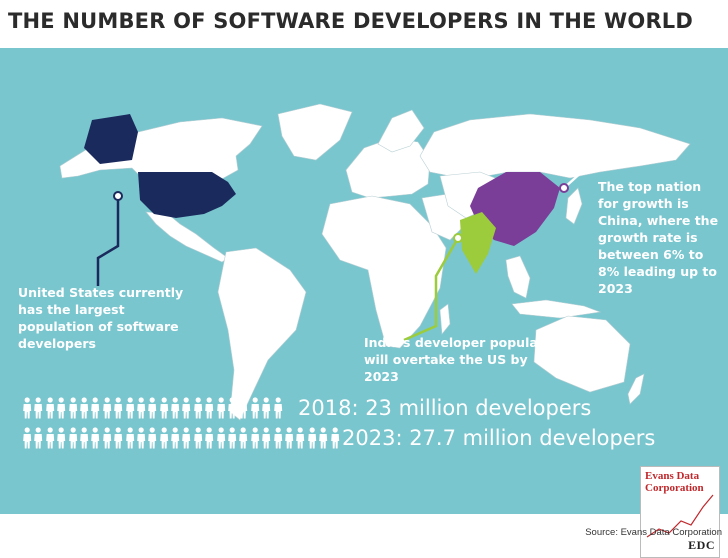 This screenshot has height=558, width=728. Describe the element at coordinates (108, 241) in the screenshot. I see `usa-leader-line` at that location.